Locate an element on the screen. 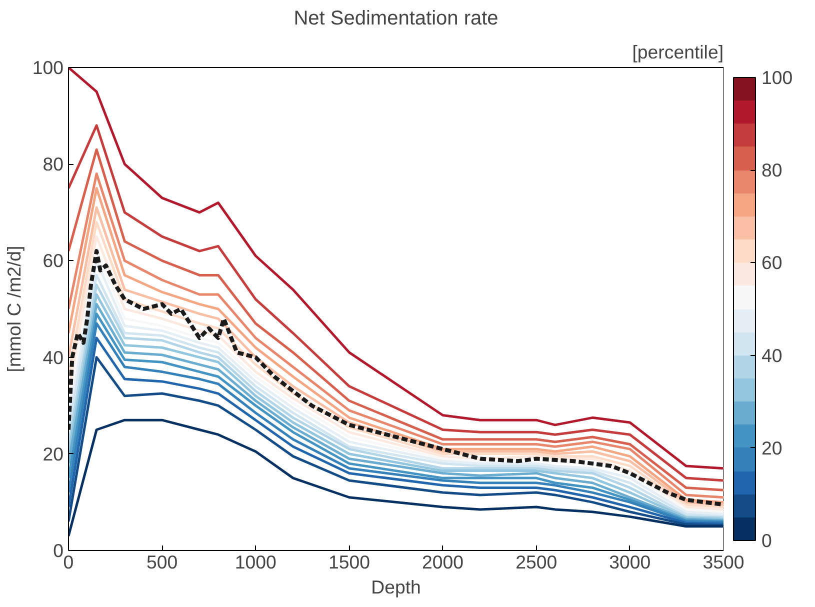  x-axis-title: Depth is located at coordinates (396, 587).